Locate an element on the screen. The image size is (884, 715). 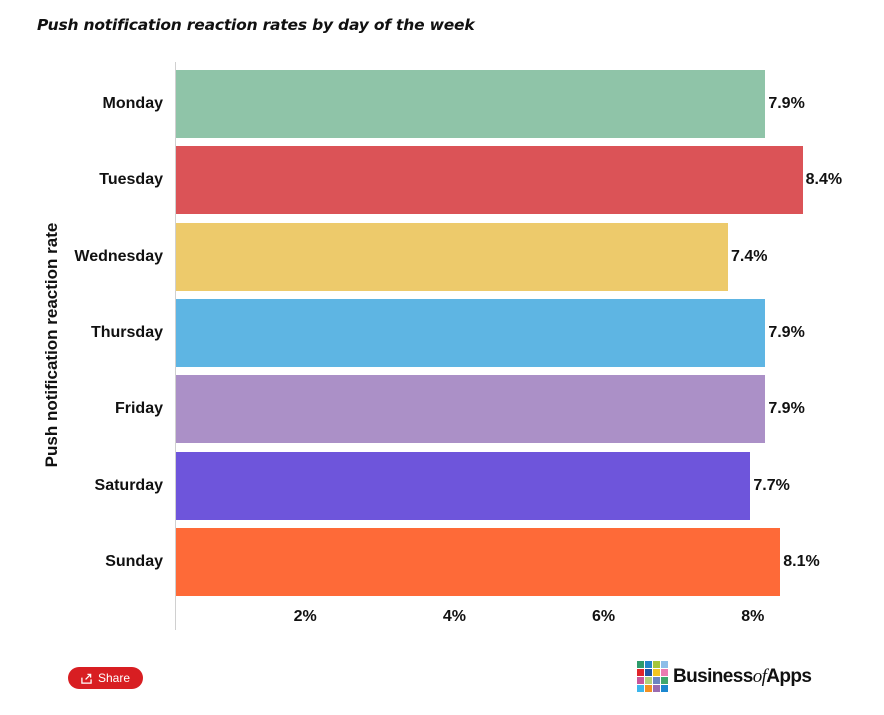
category-label: Sunday is located at coordinates (134, 561).